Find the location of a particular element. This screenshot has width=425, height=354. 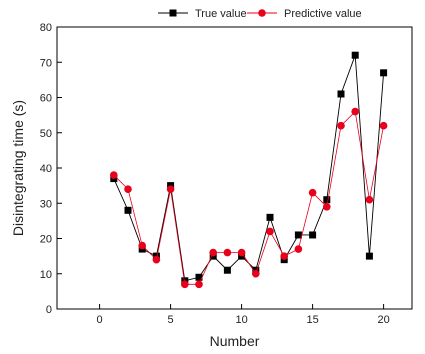

y-tick-label: 30 is located at coordinates (46, 204).